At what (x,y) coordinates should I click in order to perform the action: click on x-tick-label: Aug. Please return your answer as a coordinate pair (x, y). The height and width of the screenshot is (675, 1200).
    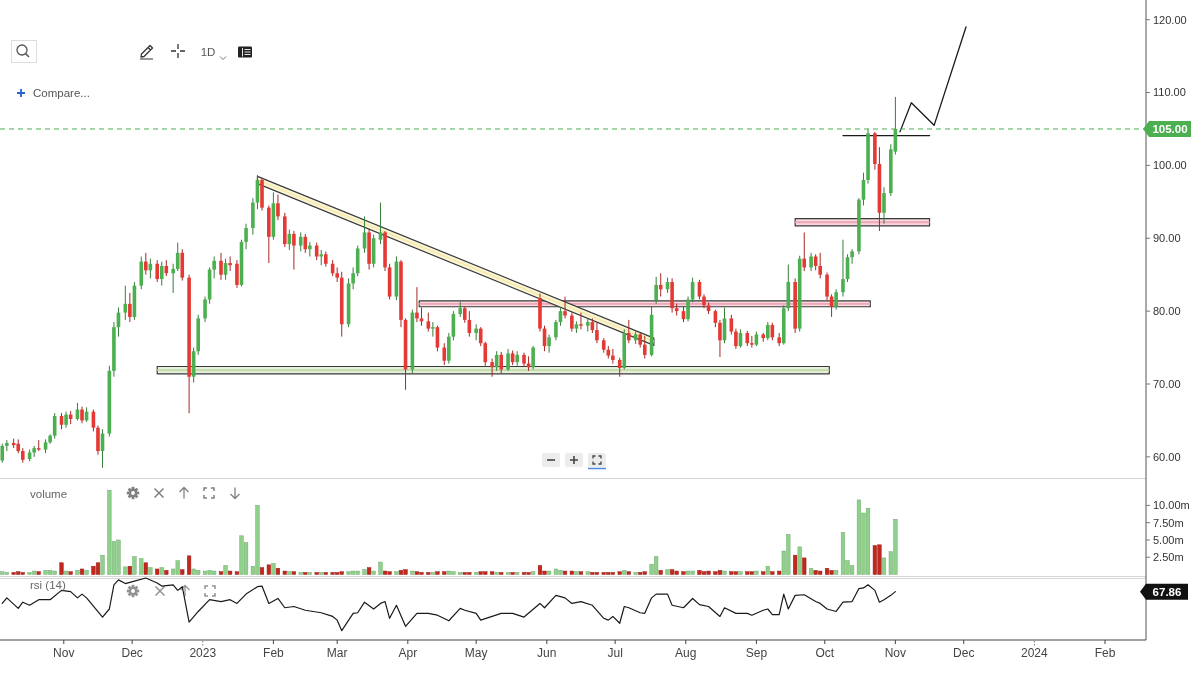
    Looking at the image, I should click on (686, 653).